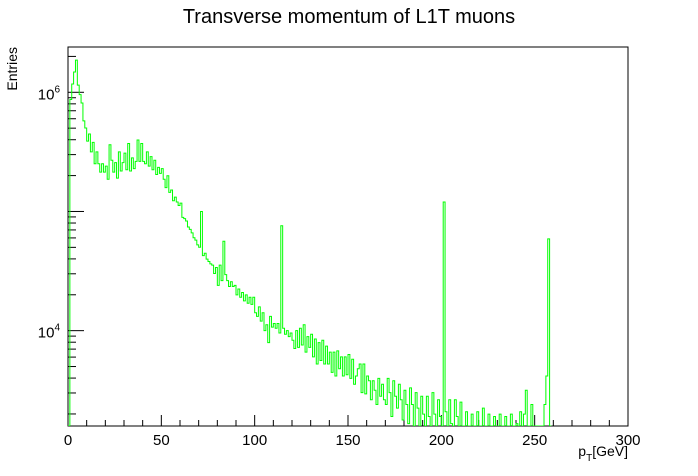 This screenshot has height=476, width=698. Describe the element at coordinates (254, 440) in the screenshot. I see `x-tick-label: 100` at that location.